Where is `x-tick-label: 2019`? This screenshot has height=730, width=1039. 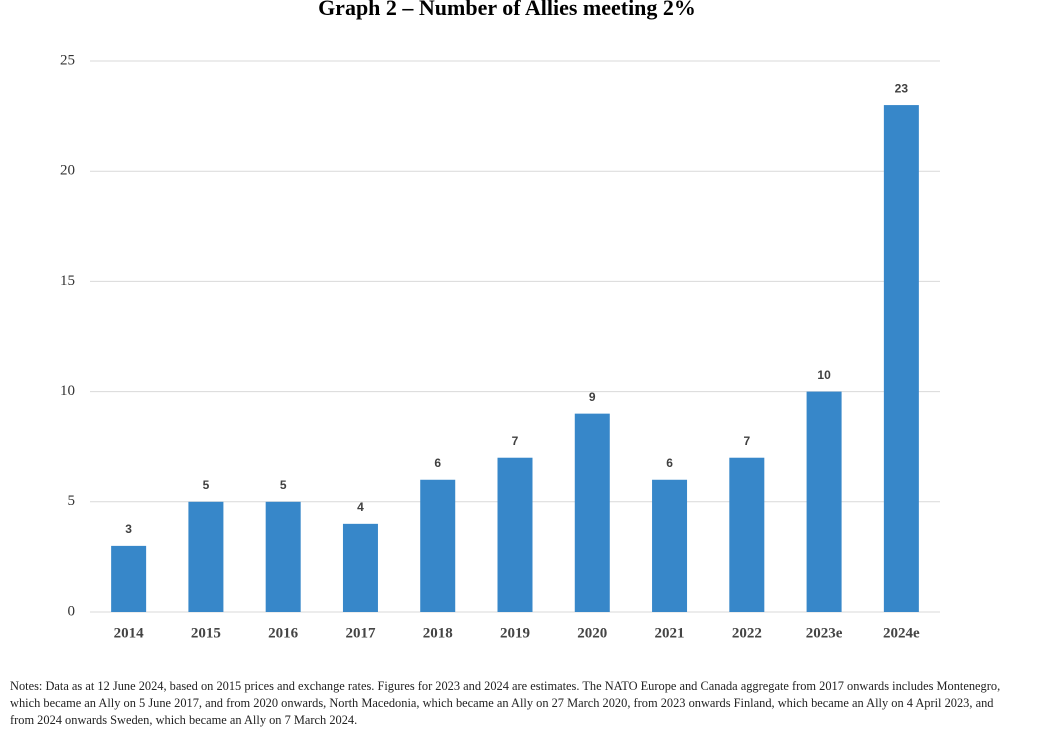 x-tick-label: 2019 is located at coordinates (515, 633).